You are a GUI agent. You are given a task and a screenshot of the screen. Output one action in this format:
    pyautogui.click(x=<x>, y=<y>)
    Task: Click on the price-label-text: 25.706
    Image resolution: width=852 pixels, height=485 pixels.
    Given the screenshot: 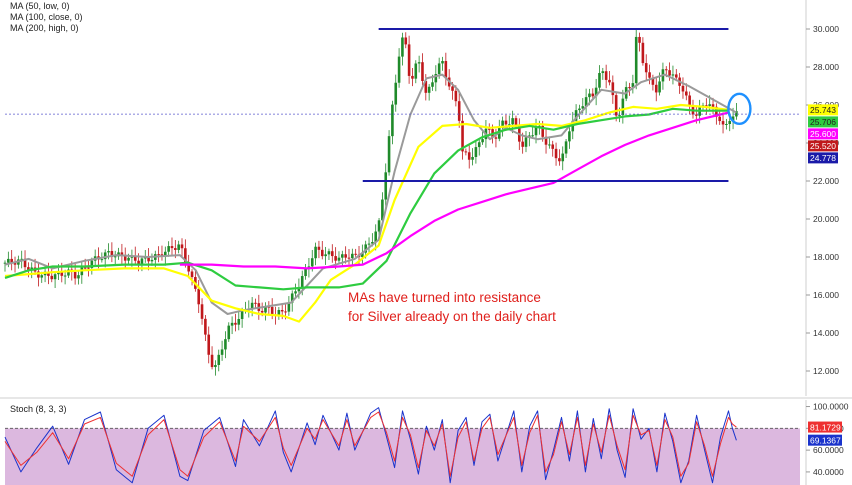 What is the action you would take?
    pyautogui.click(x=823, y=122)
    